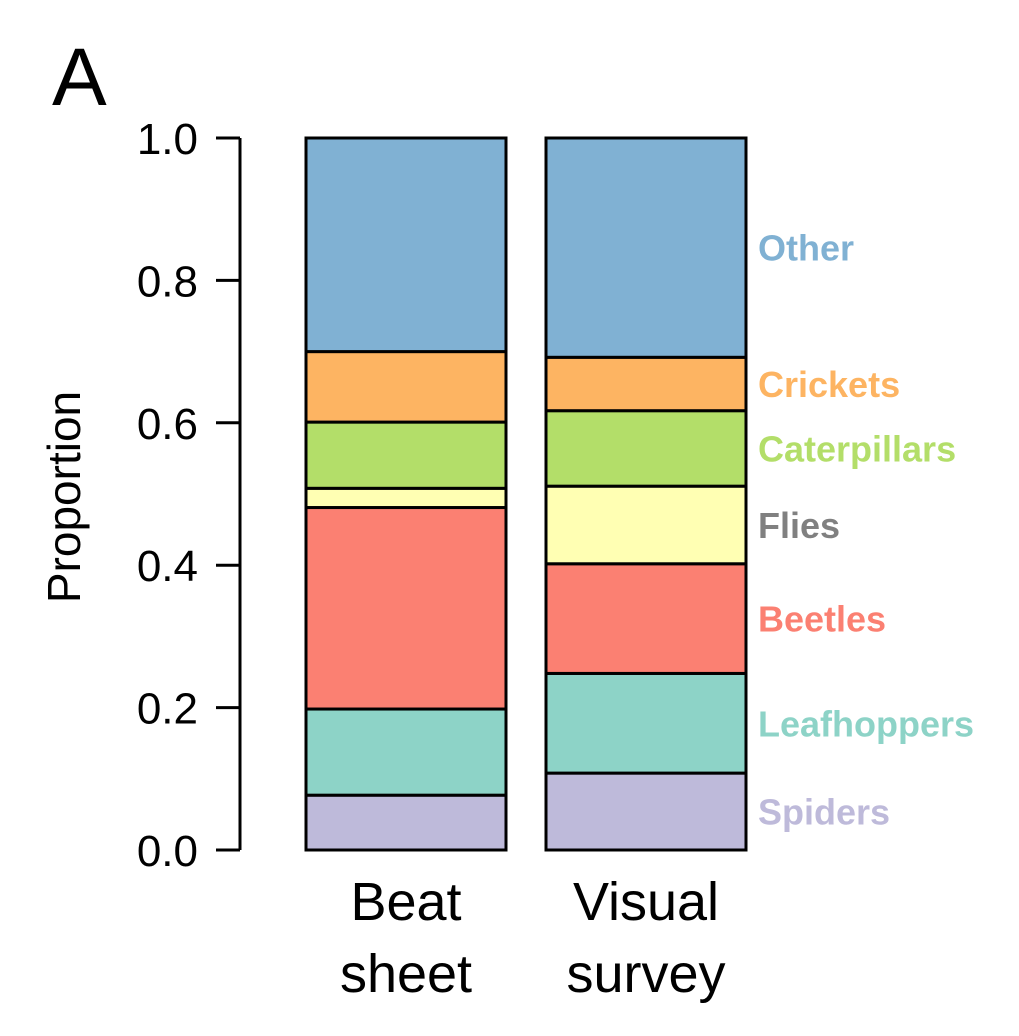 Image resolution: width=1019 pixels, height=1036 pixels. I want to click on legend-label-other: Other, so click(806, 248).